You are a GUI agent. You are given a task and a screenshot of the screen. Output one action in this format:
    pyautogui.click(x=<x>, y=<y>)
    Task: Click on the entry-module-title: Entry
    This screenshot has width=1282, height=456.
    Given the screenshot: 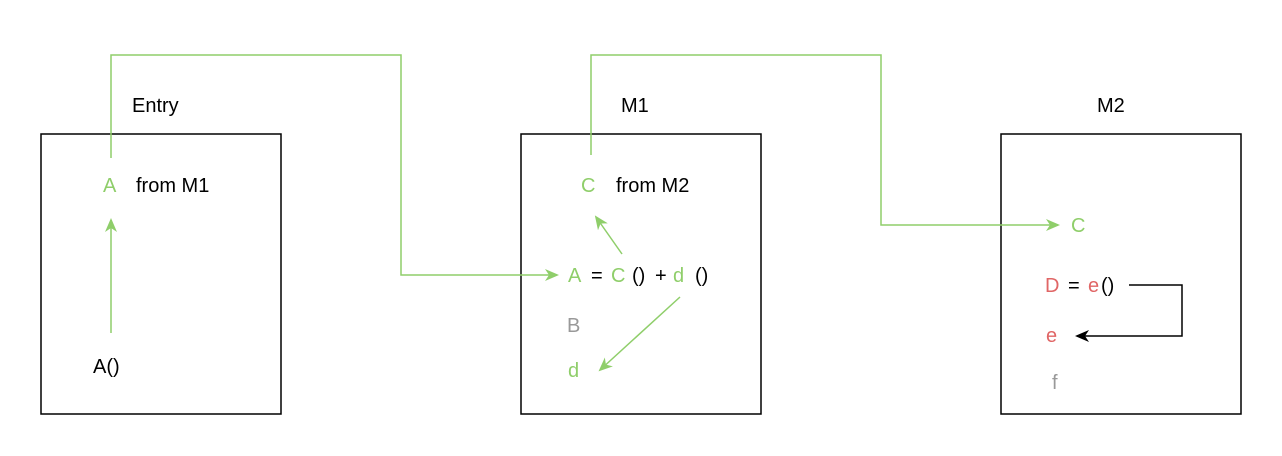 What is the action you would take?
    pyautogui.click(x=155, y=106)
    